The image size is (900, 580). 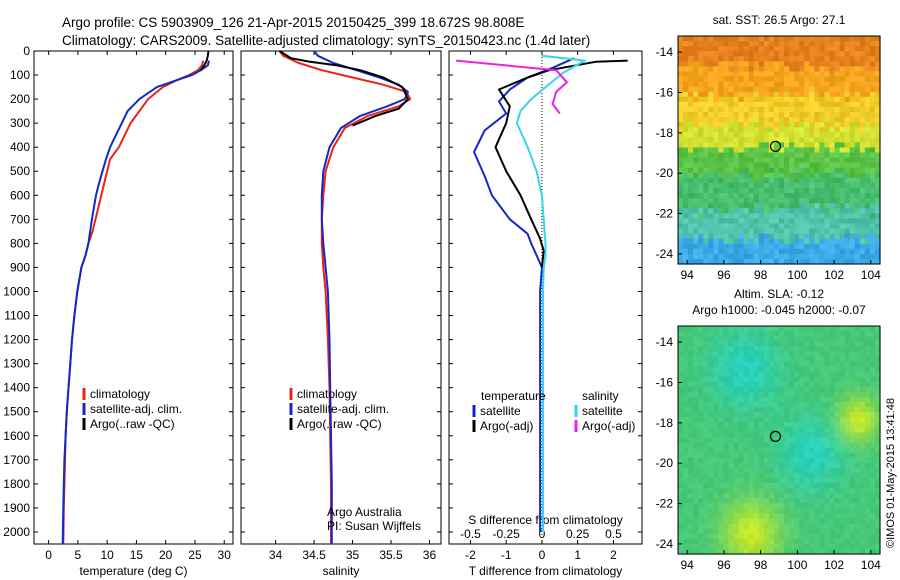 I want to click on salinity-diff-tick-label: 0.25, so click(x=578, y=534).